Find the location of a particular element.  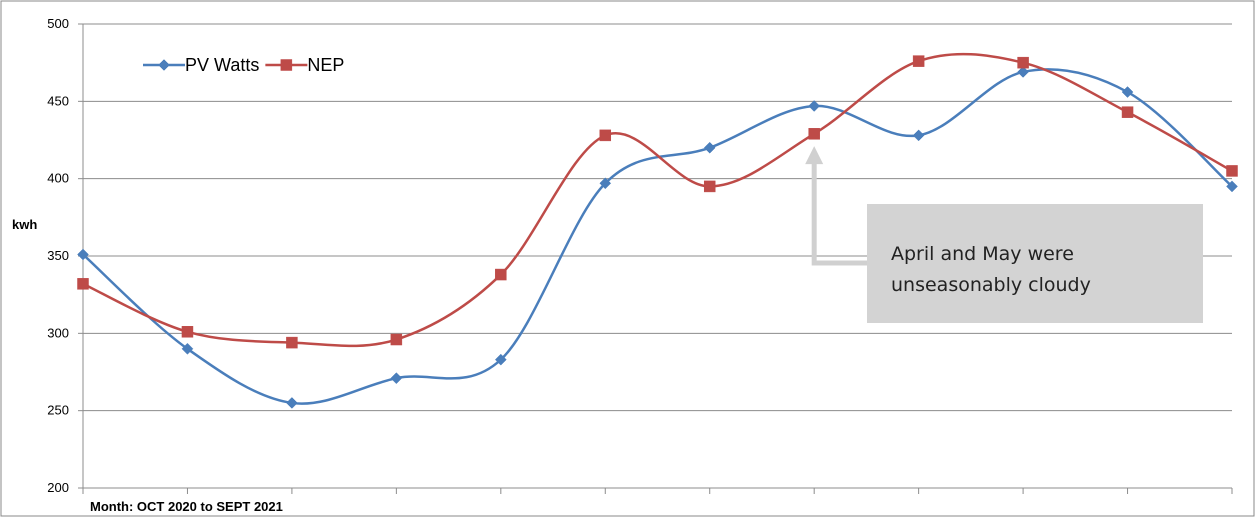

annotation-text-line: unseasonably cloudy is located at coordinates (991, 285).